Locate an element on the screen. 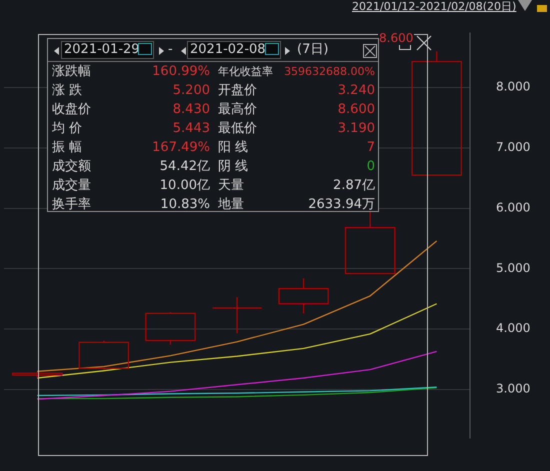  annotation: 阳 线 is located at coordinates (233, 148).